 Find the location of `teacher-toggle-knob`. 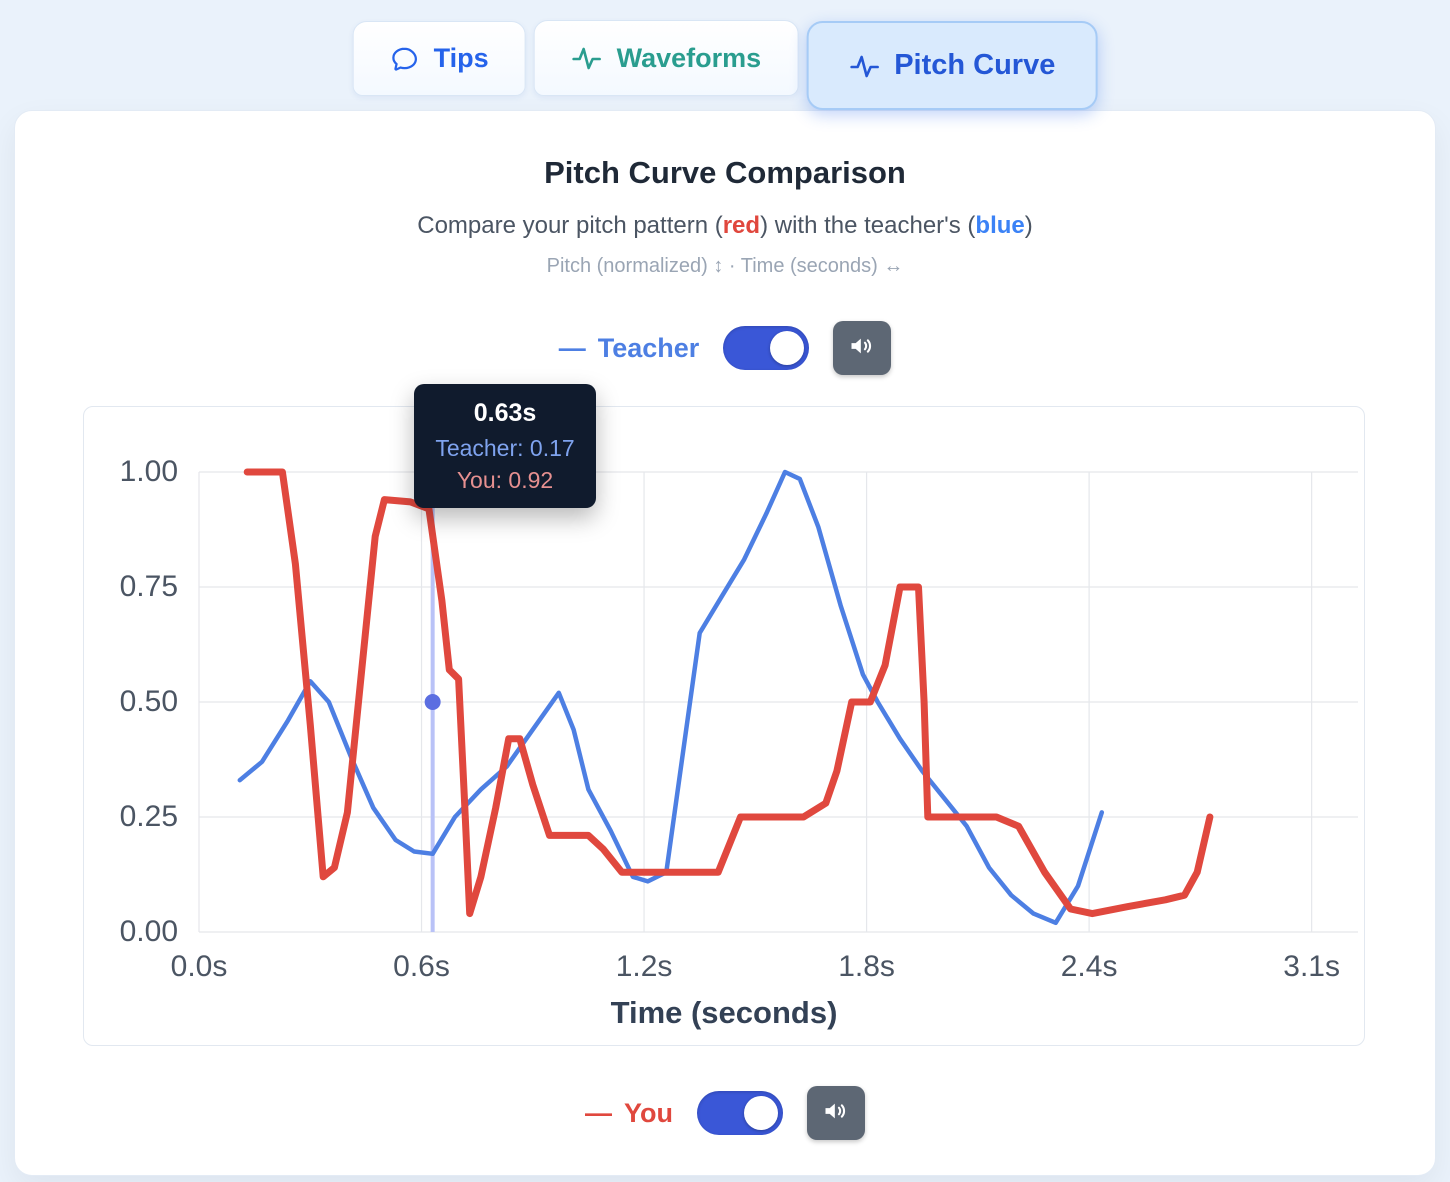

teacher-toggle-knob is located at coordinates (787, 348).